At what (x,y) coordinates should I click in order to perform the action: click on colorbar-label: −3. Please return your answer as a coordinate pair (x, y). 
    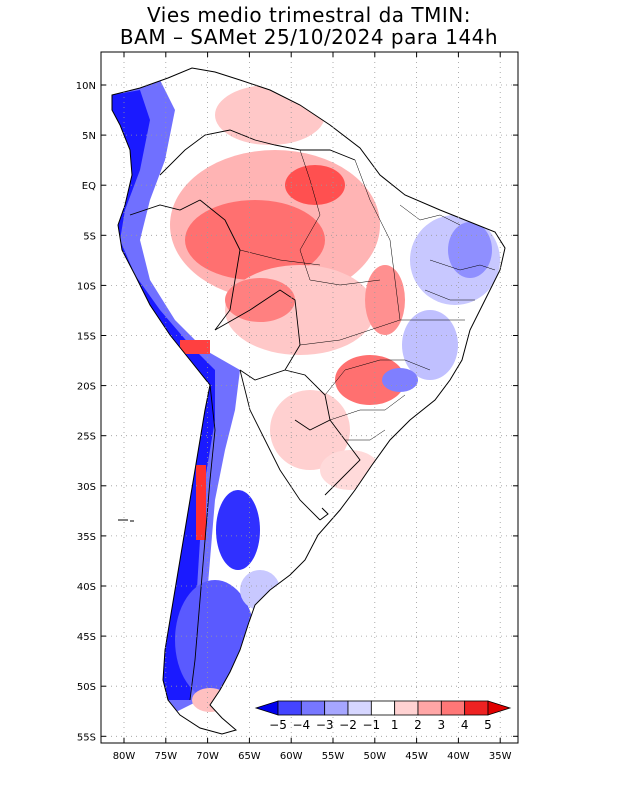
    Looking at the image, I should click on (325, 725).